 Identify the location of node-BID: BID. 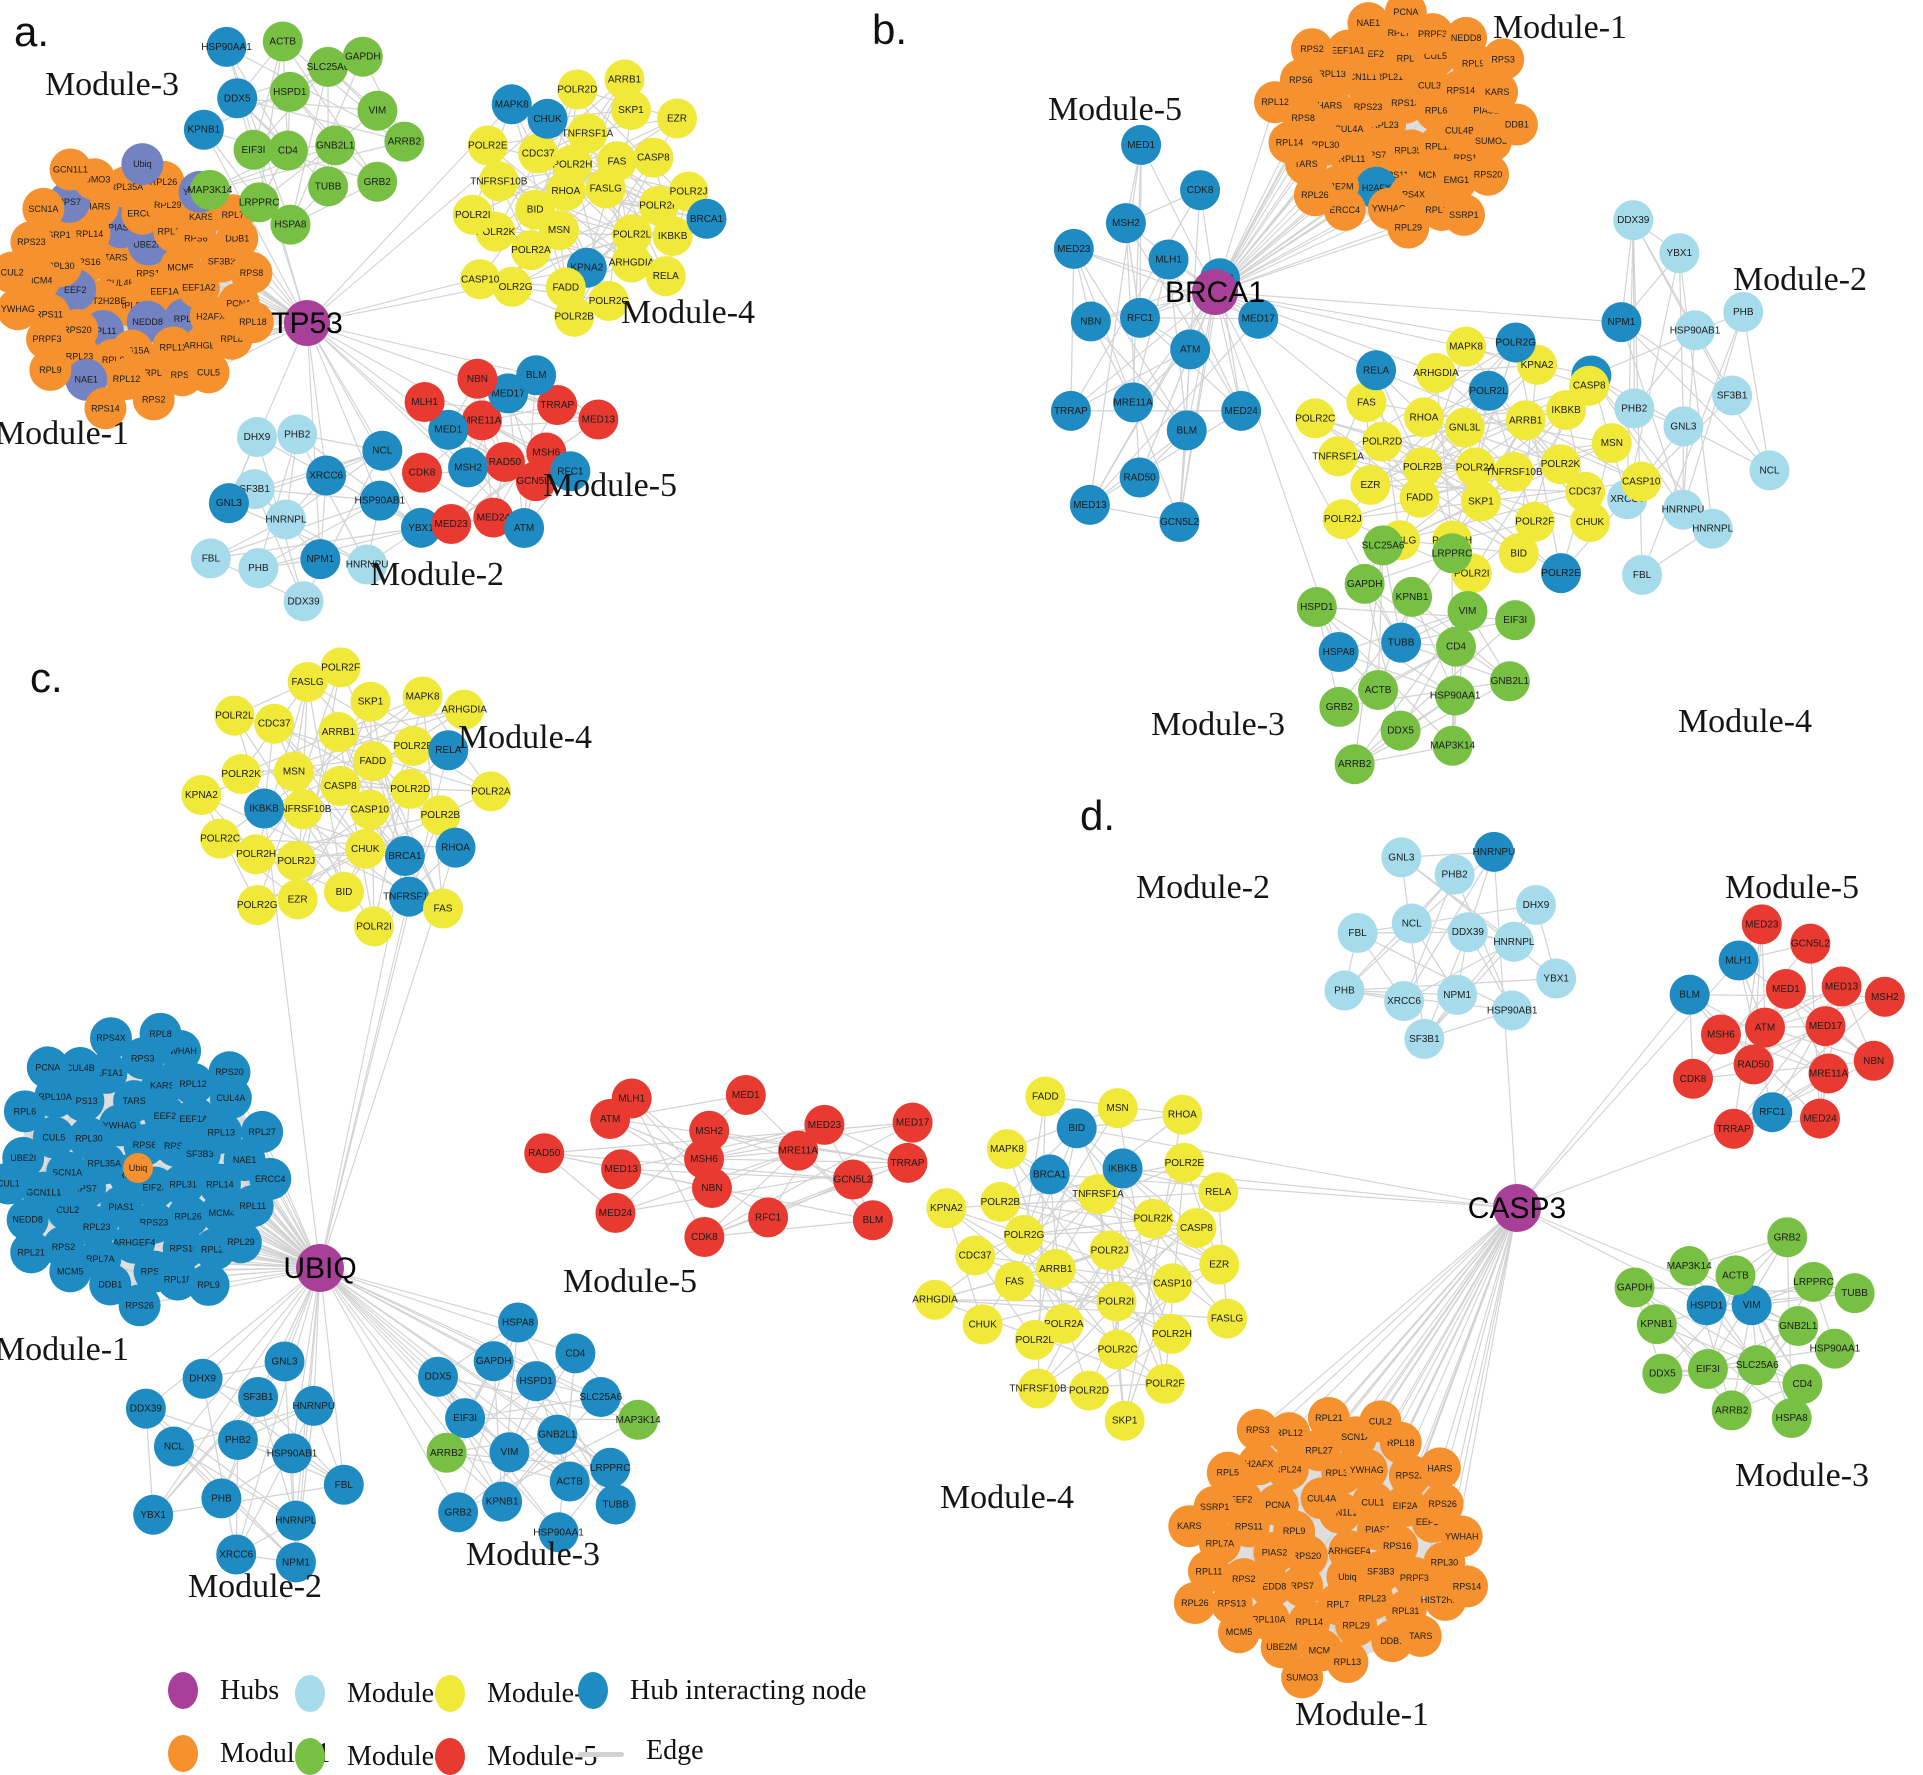
(535, 209).